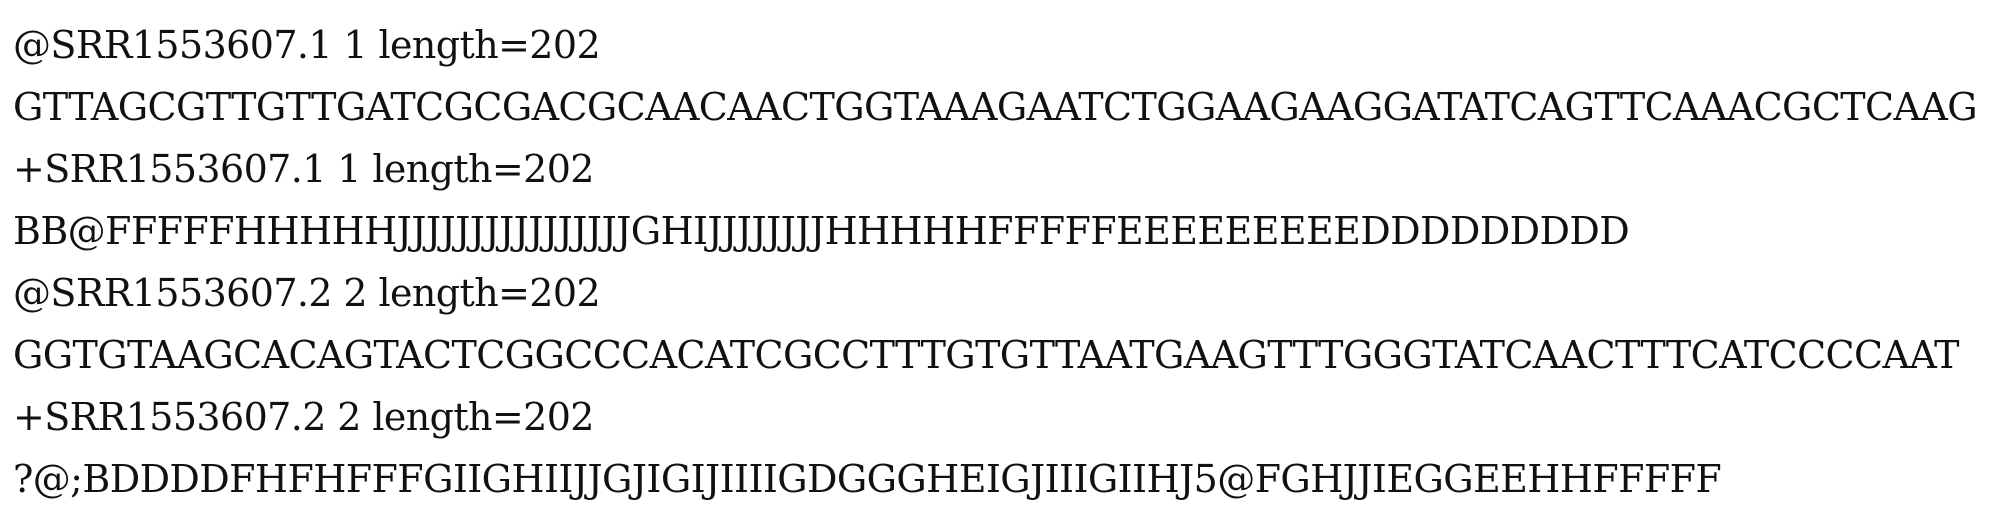 The image size is (1994, 526). Describe the element at coordinates (307, 45) in the screenshot. I see `read-header: @SRR1553607.1 1 length=202` at that location.